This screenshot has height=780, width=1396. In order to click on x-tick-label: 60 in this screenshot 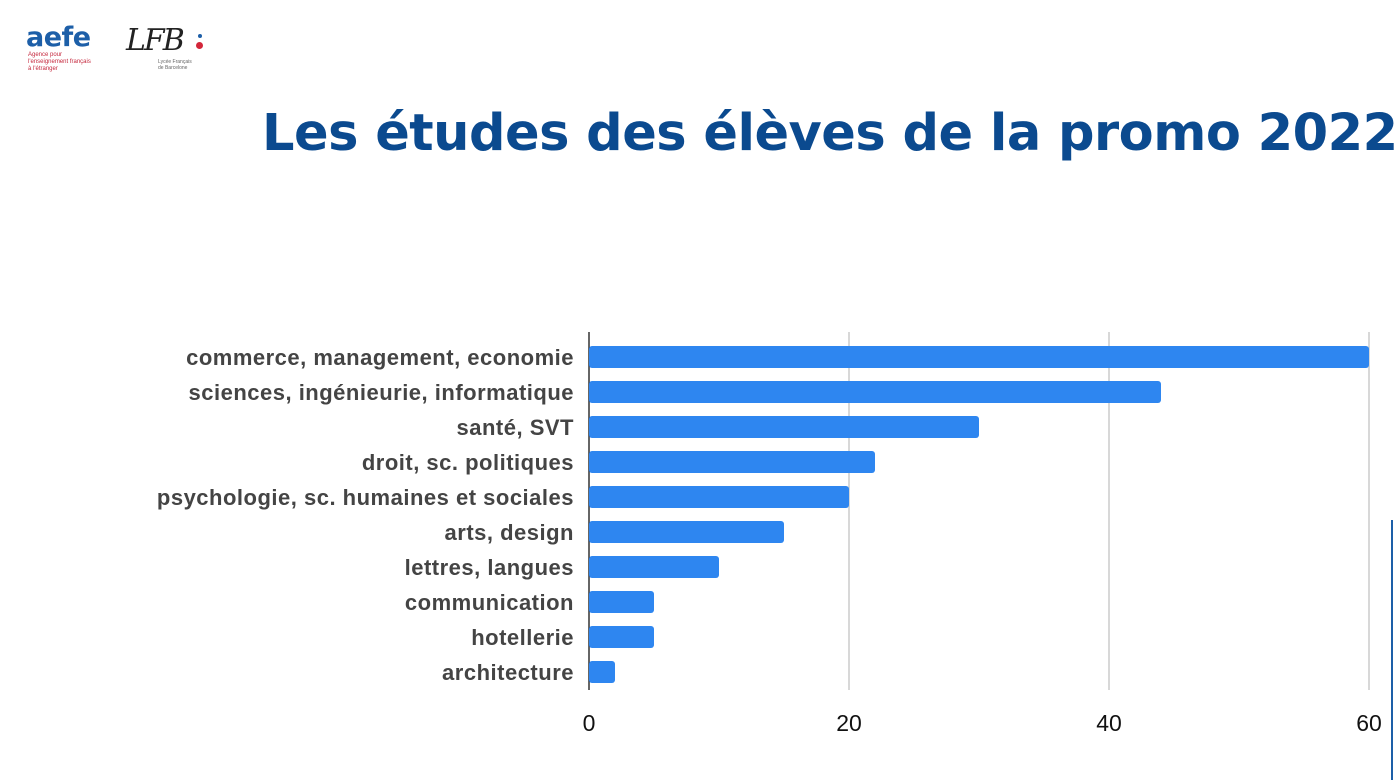, I will do `click(1369, 723)`.